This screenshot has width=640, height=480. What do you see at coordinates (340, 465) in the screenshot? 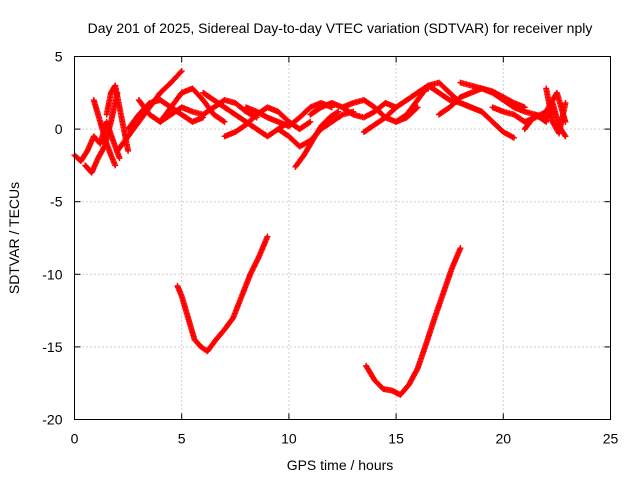
I see `x-axis-label: GPS time / hours` at bounding box center [340, 465].